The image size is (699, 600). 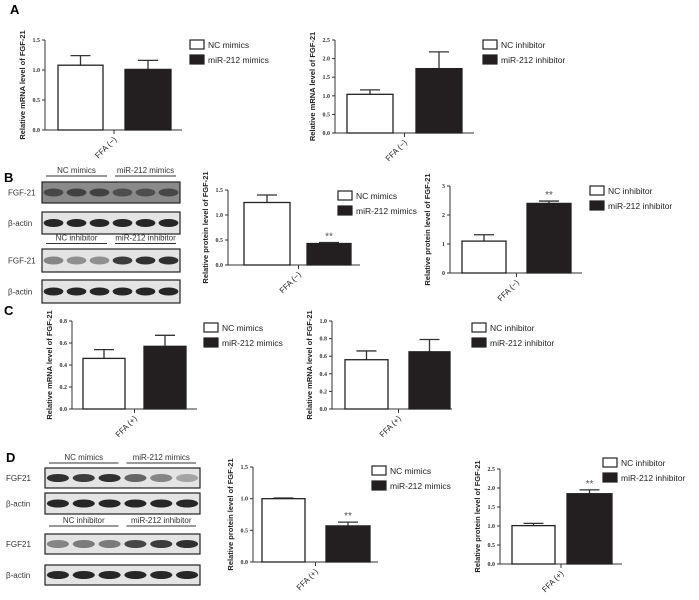 I want to click on panel-label-a: A, so click(x=15, y=9).